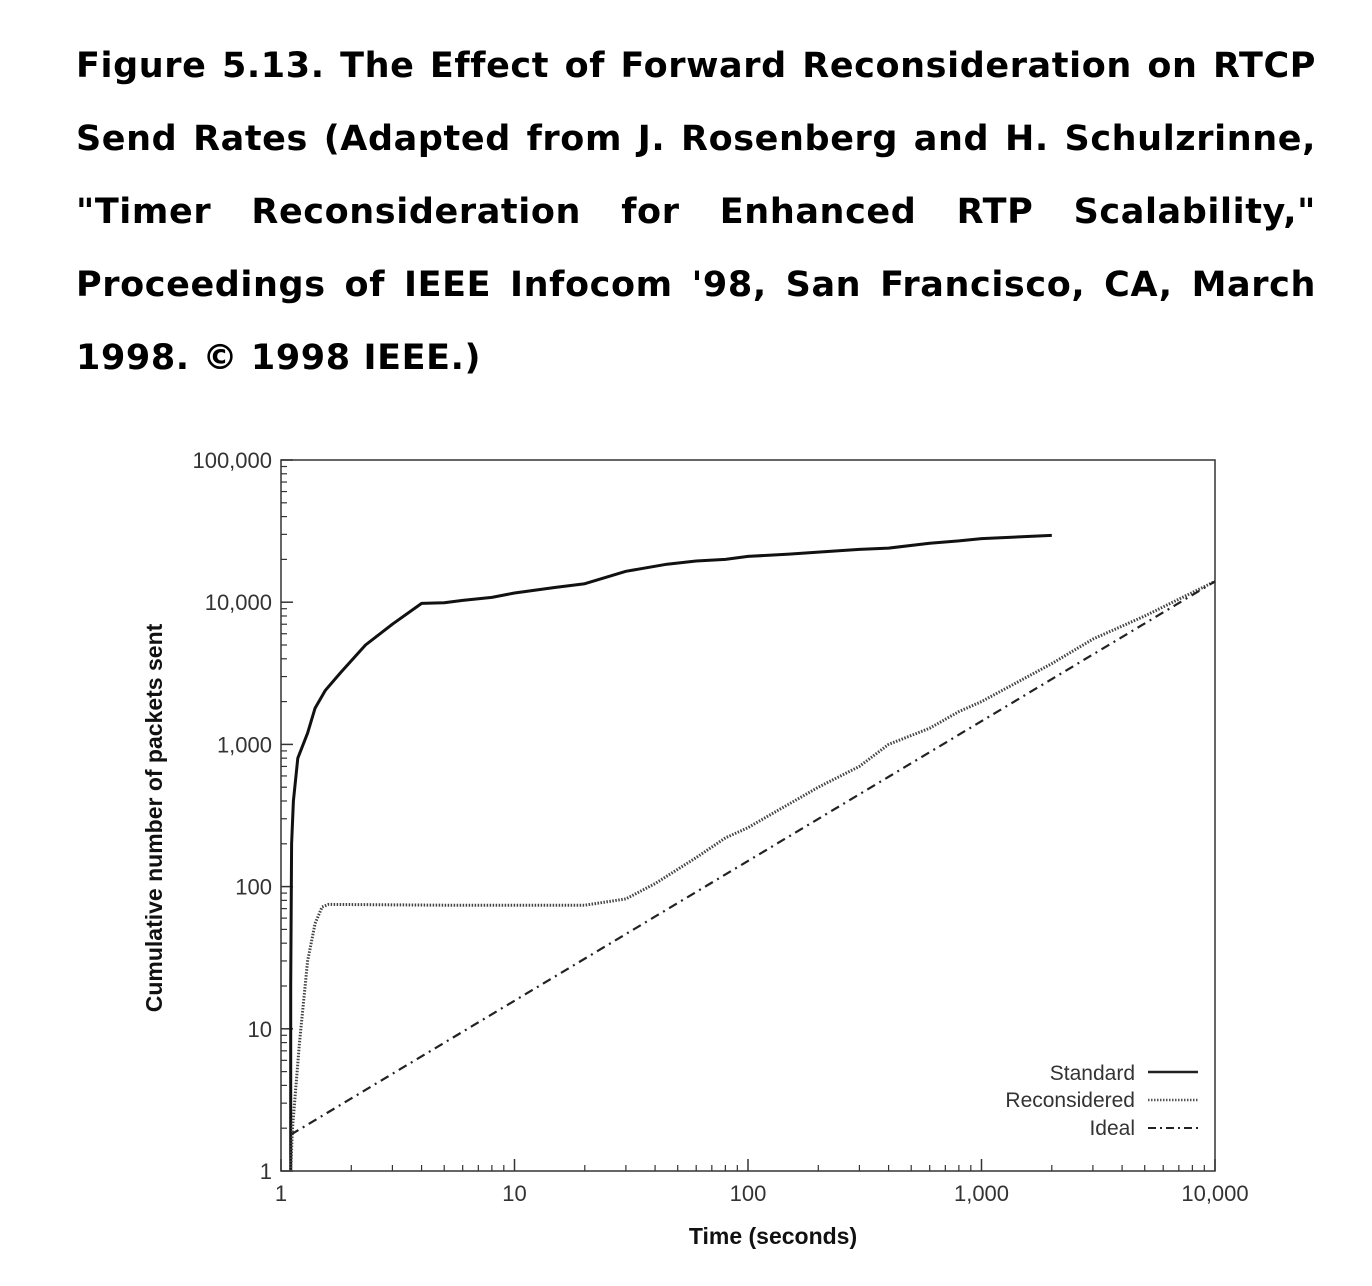 This screenshot has width=1372, height=1286. What do you see at coordinates (253, 887) in the screenshot?
I see `y-tick-label: 100` at bounding box center [253, 887].